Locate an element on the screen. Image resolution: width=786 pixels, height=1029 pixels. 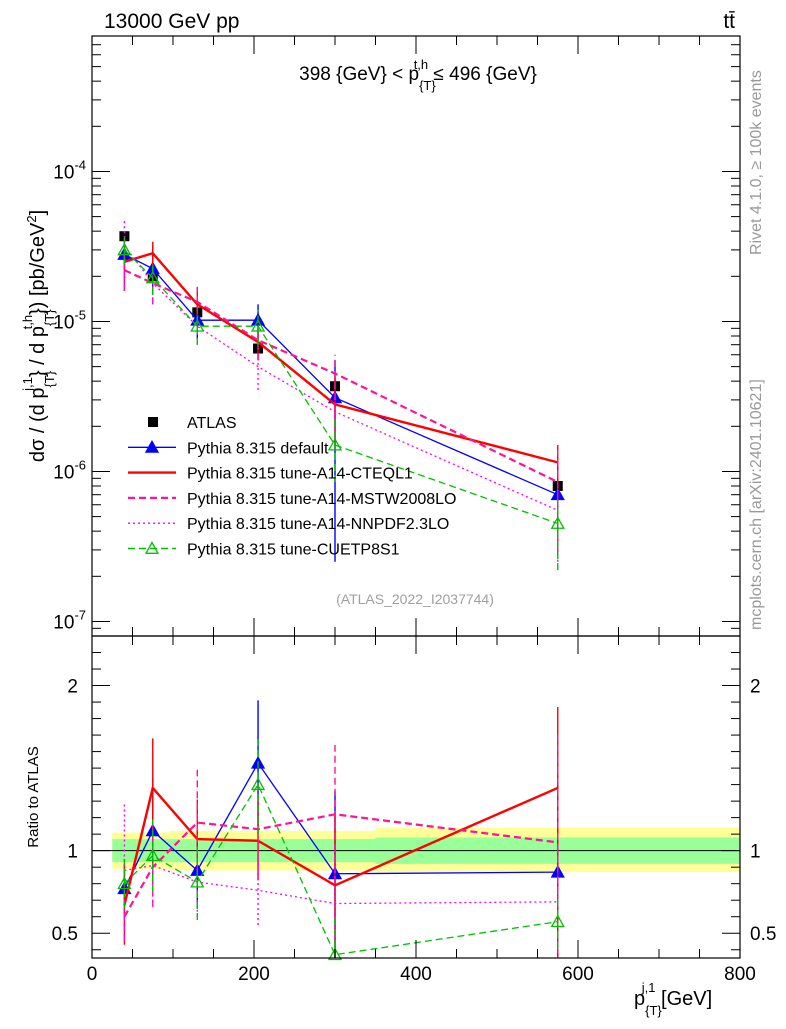
legend-item: Pythia 8.315 tune-A14-CTEQL1 is located at coordinates (270, 474).